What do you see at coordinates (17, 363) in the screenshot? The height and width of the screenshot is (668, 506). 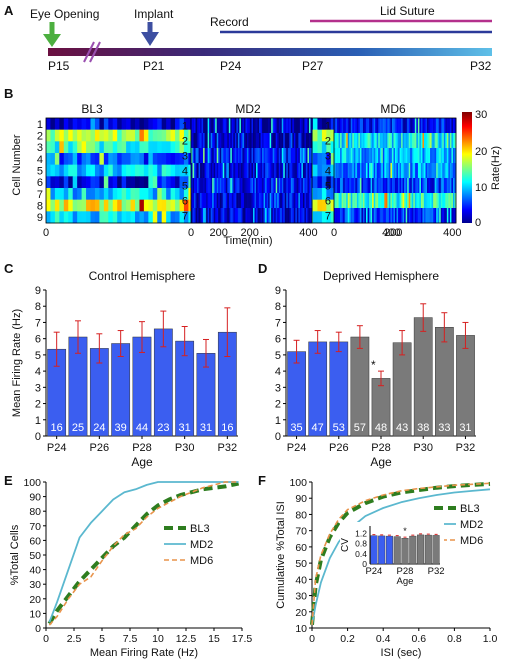 I see `y-axis-label: Mean Firing Rate (Hz)` at bounding box center [17, 363].